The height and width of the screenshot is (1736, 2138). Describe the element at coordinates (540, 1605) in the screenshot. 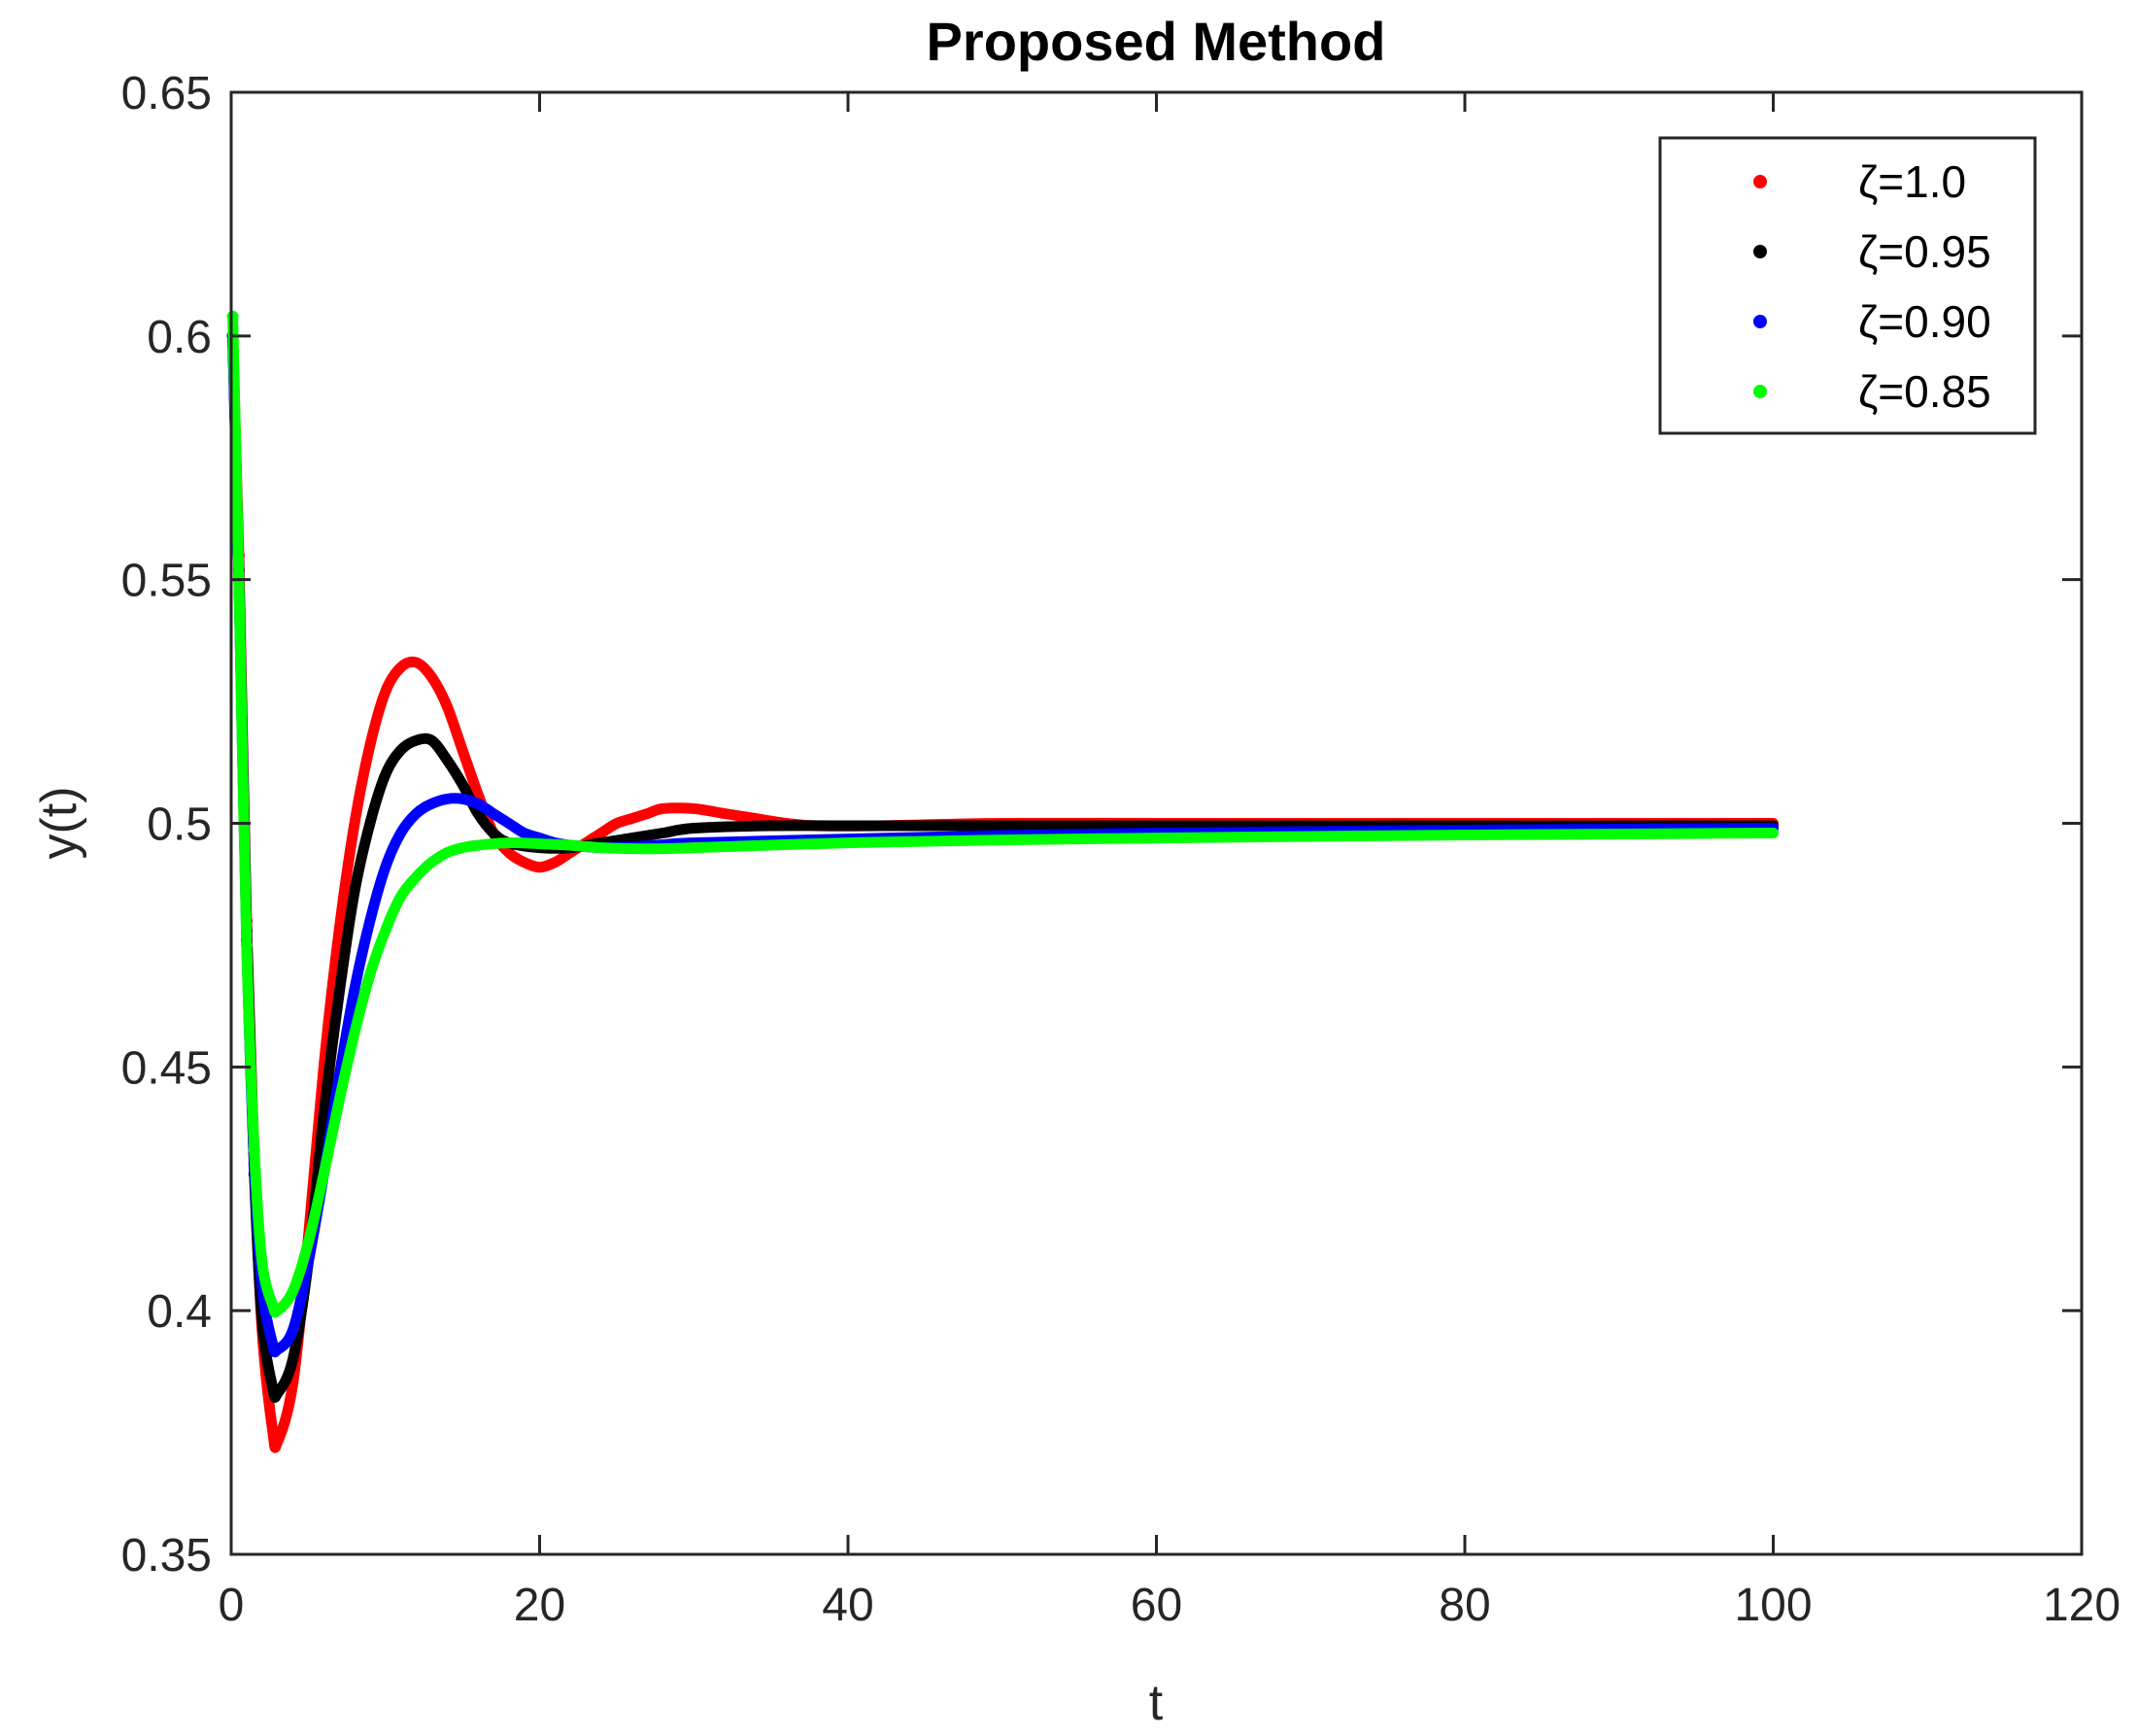

I see `x-tick-label: 20` at that location.